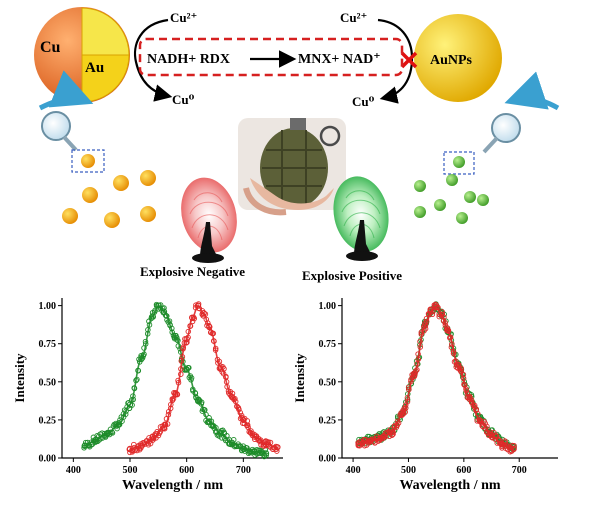 This screenshot has width=600, height=508. Describe the element at coordinates (192, 271) in the screenshot. I see `explosive-negative-label: Explosive Negative` at that location.